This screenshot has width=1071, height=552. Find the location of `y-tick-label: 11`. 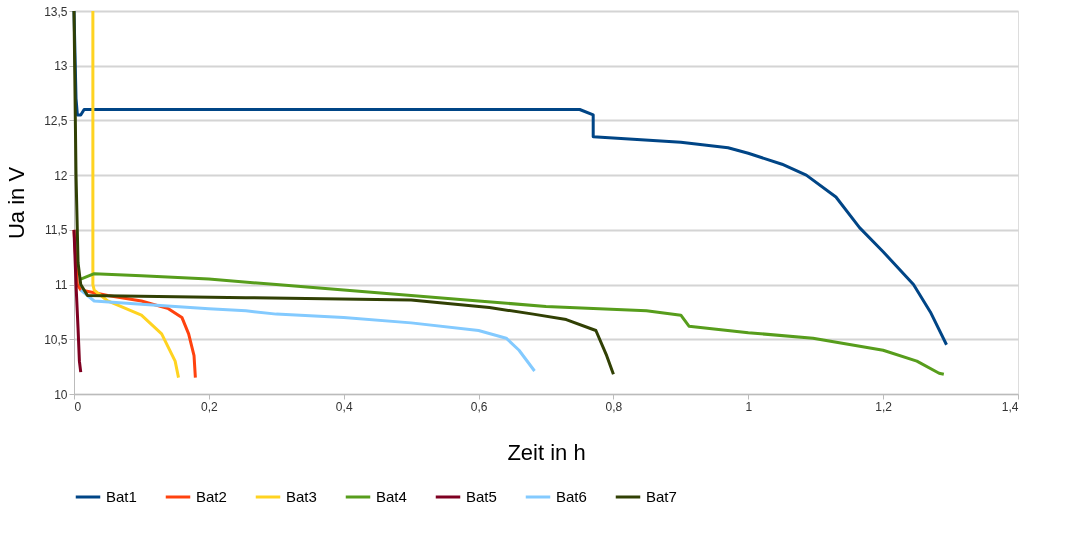

y-tick-label: 11 is located at coordinates (61, 285).